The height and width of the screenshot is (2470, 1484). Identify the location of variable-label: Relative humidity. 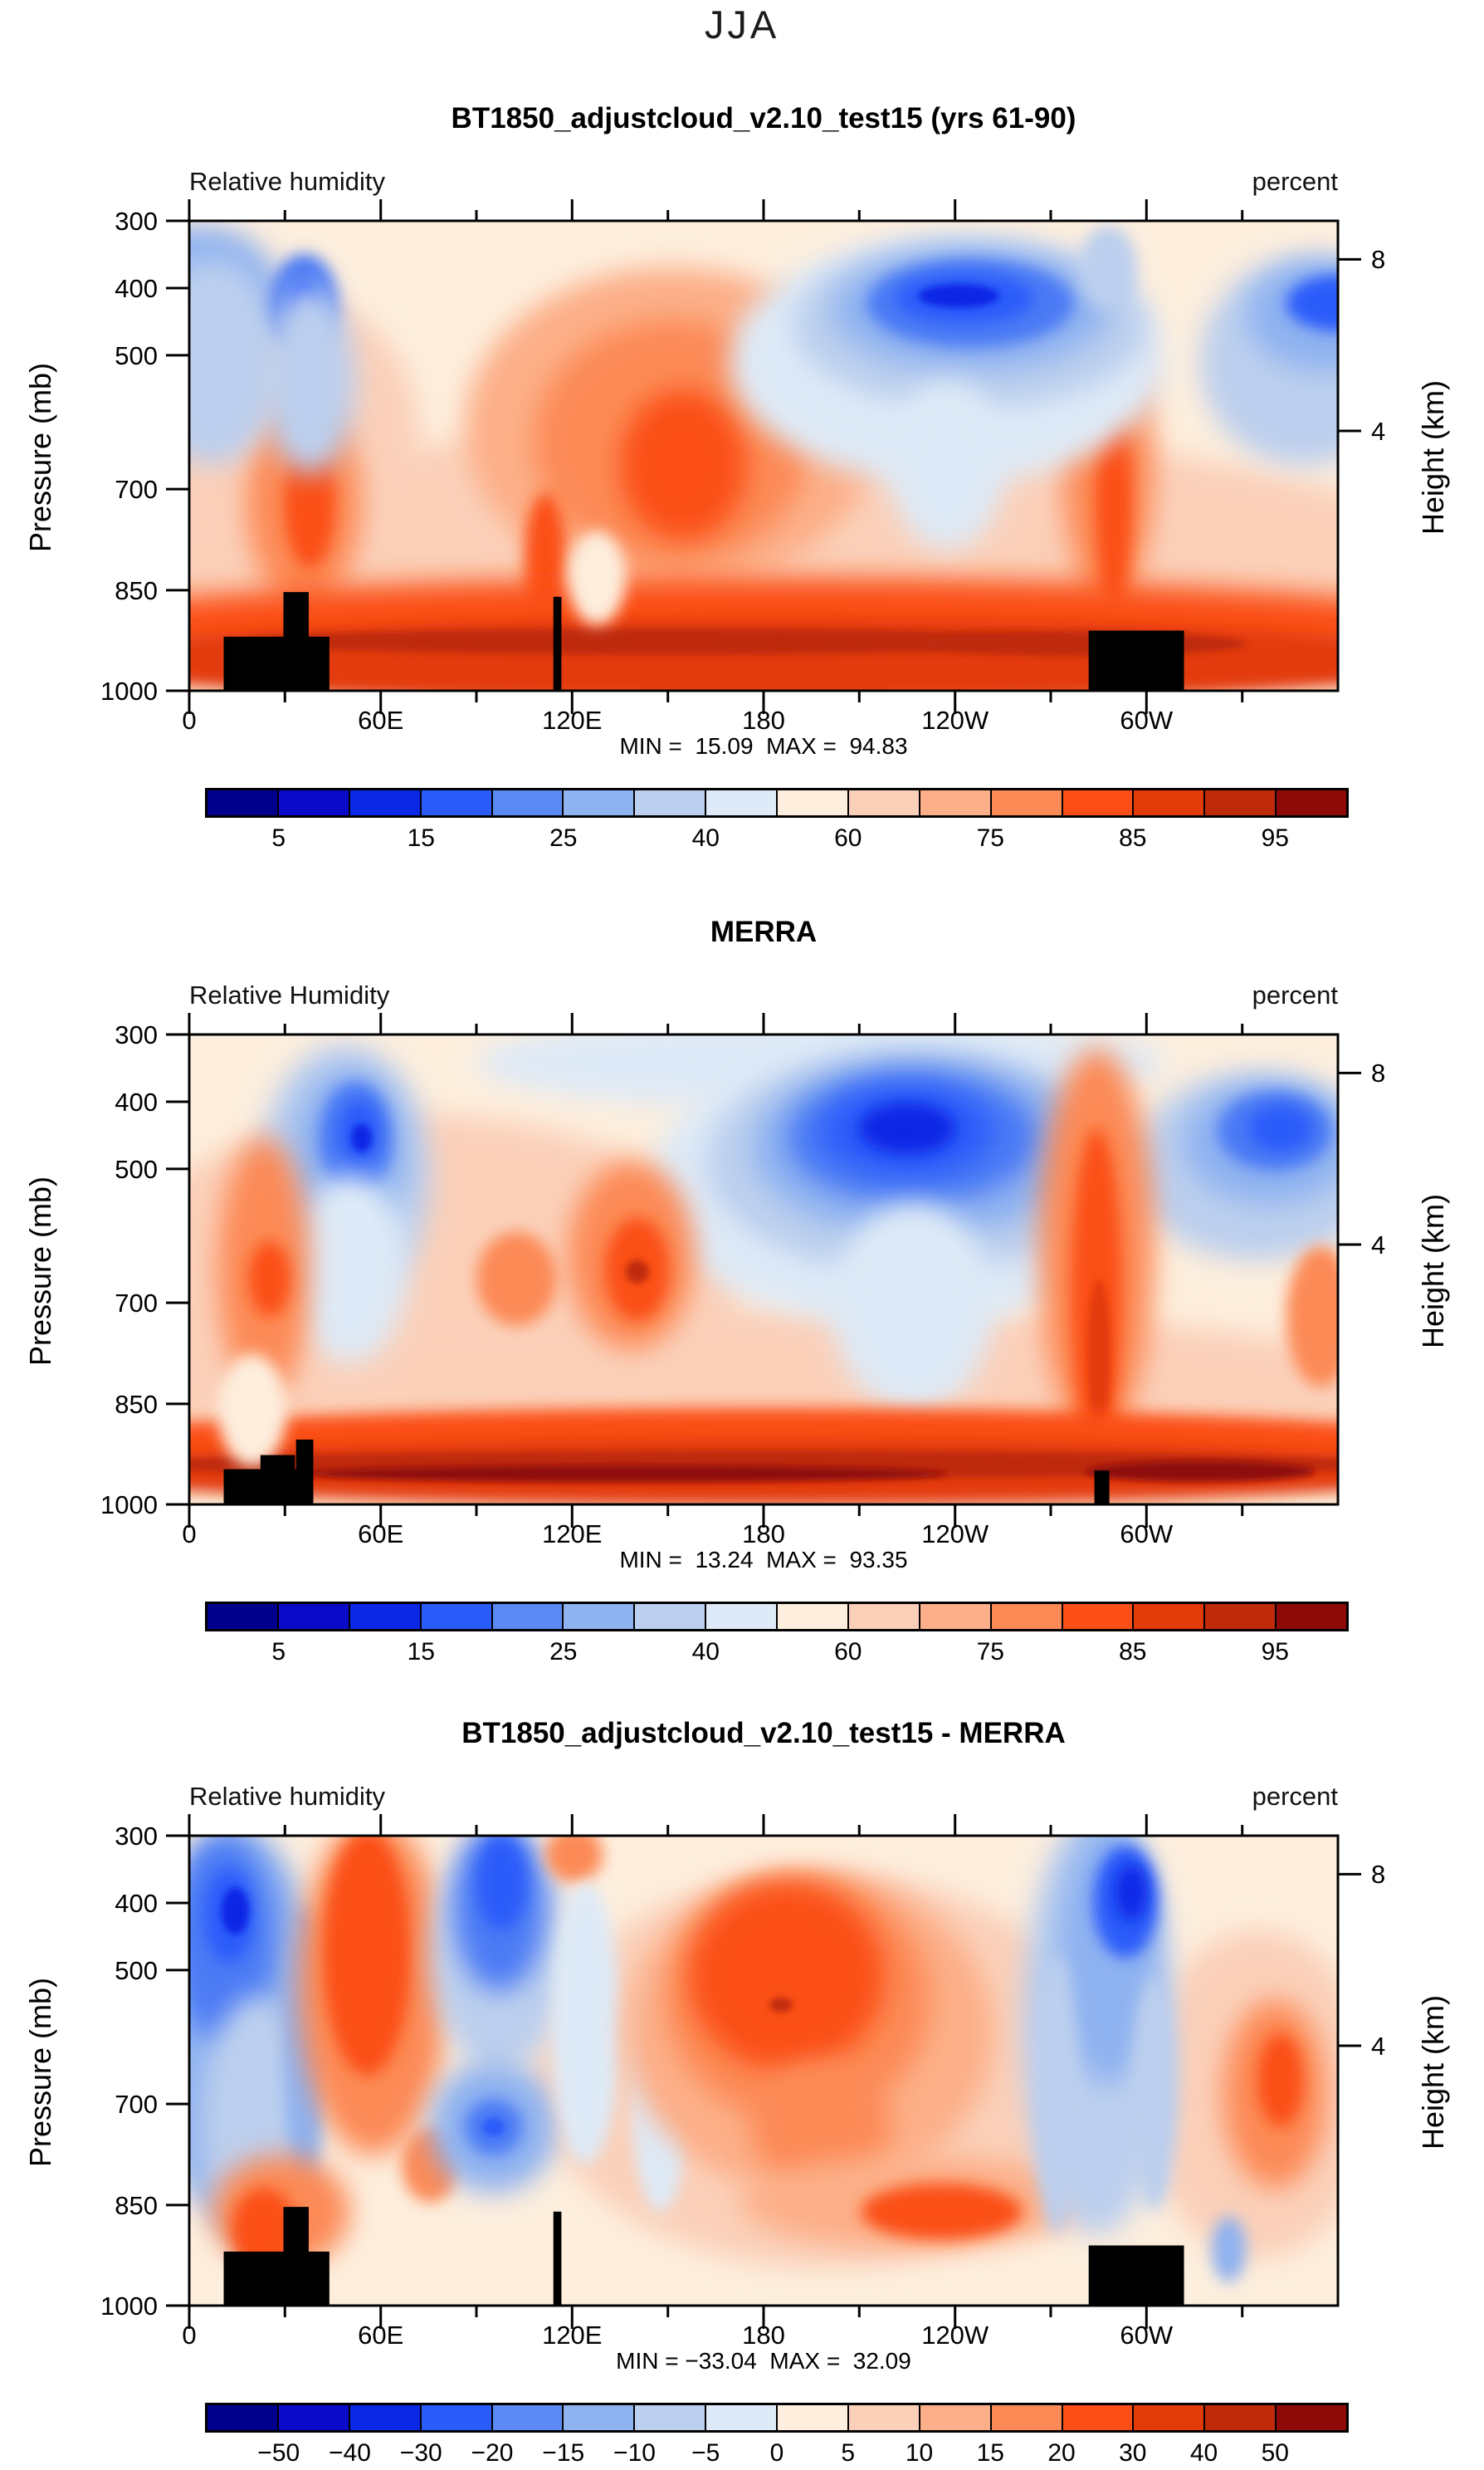
(287, 1797).